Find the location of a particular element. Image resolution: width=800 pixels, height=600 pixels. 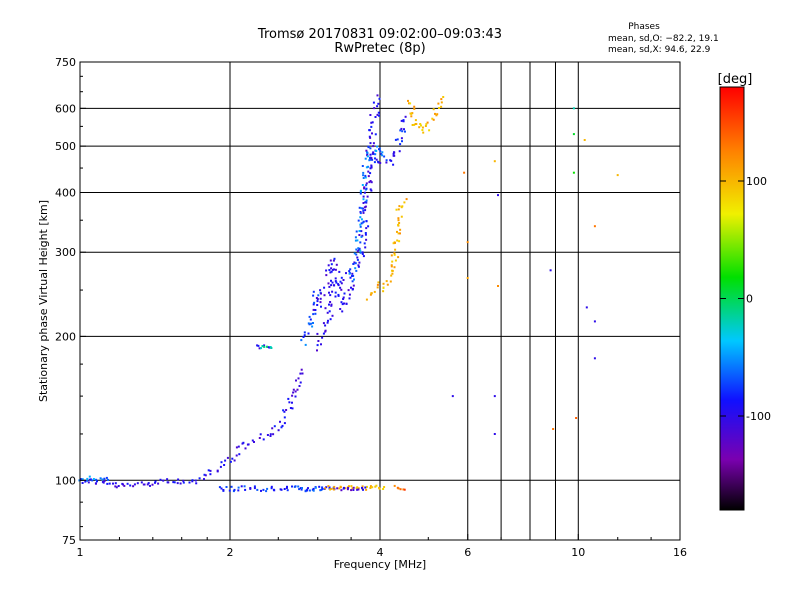

y-tick-label: 100 is located at coordinates (65, 480).